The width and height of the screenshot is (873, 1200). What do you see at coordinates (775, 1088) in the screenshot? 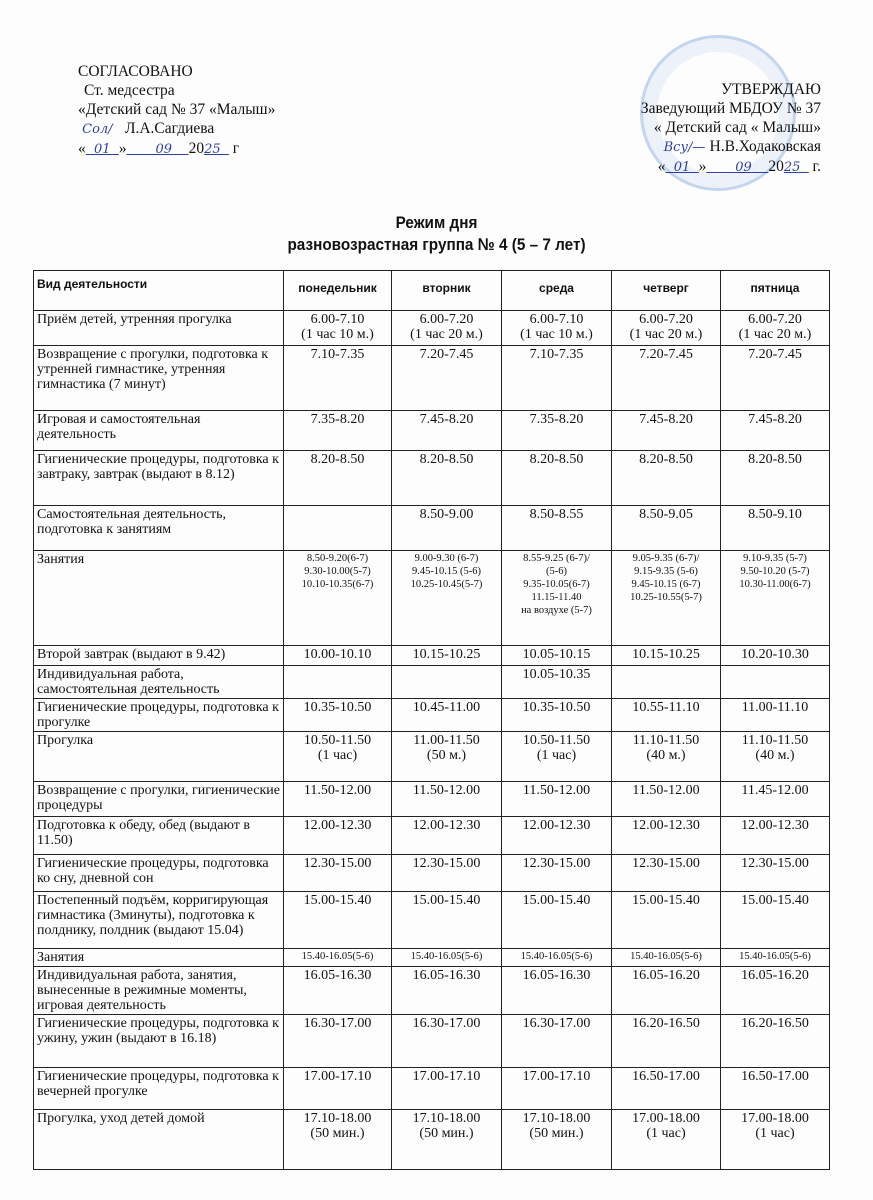
I see `time-cell: 16.50-17.00` at bounding box center [775, 1088].